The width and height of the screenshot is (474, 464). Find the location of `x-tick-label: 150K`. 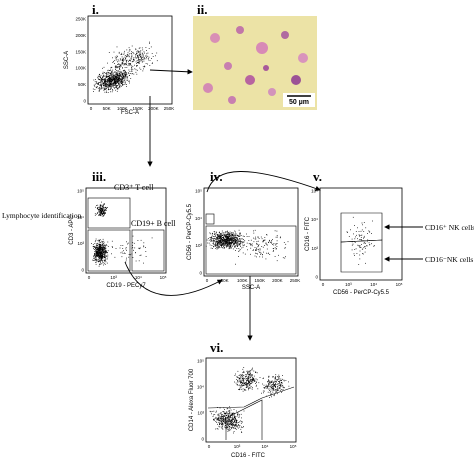

x-tick-label: 150K is located at coordinates (260, 280).